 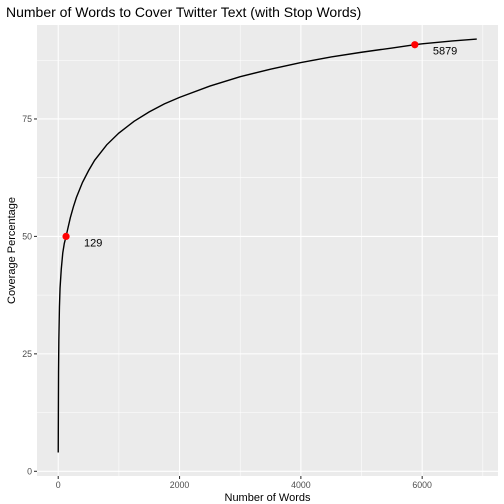 I want to click on y-tick-label: 75, so click(x=27, y=119).